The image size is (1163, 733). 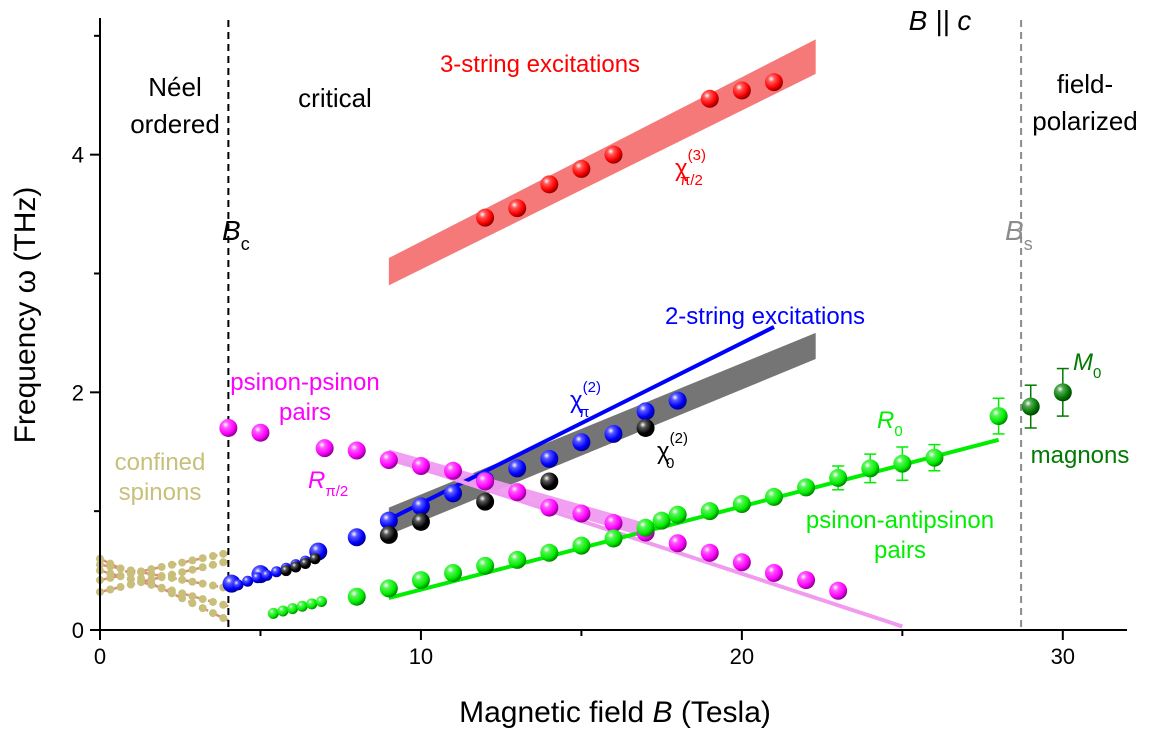 I want to click on x-tick-label: 10, so click(x=421, y=656).